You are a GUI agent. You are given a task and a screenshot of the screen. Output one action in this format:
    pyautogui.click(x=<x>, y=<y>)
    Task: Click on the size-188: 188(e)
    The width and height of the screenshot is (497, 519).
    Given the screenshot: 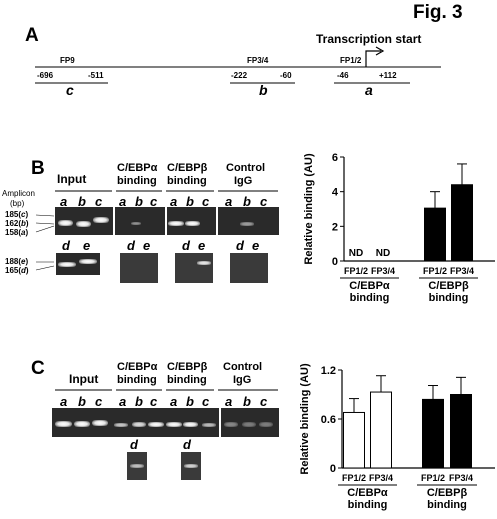 What is the action you would take?
    pyautogui.click(x=17, y=261)
    